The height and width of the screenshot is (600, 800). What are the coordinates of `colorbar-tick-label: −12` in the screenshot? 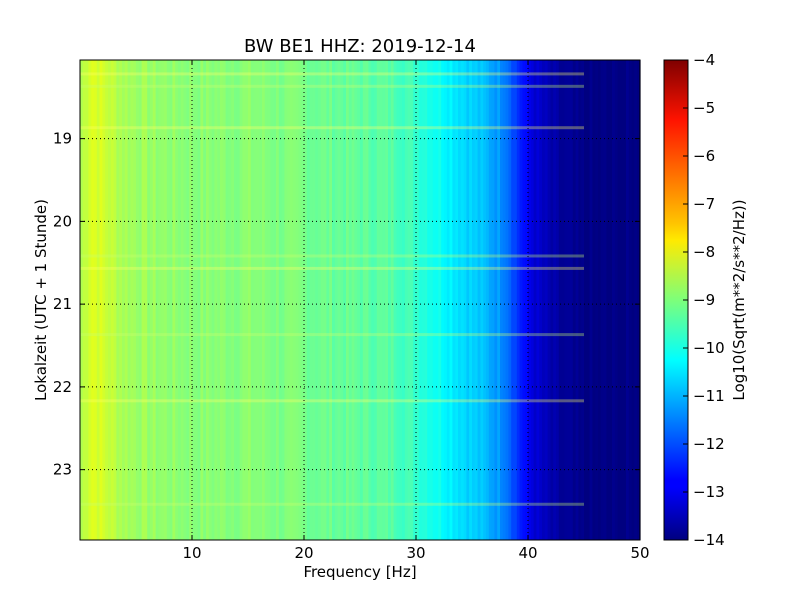 It's located at (709, 444).